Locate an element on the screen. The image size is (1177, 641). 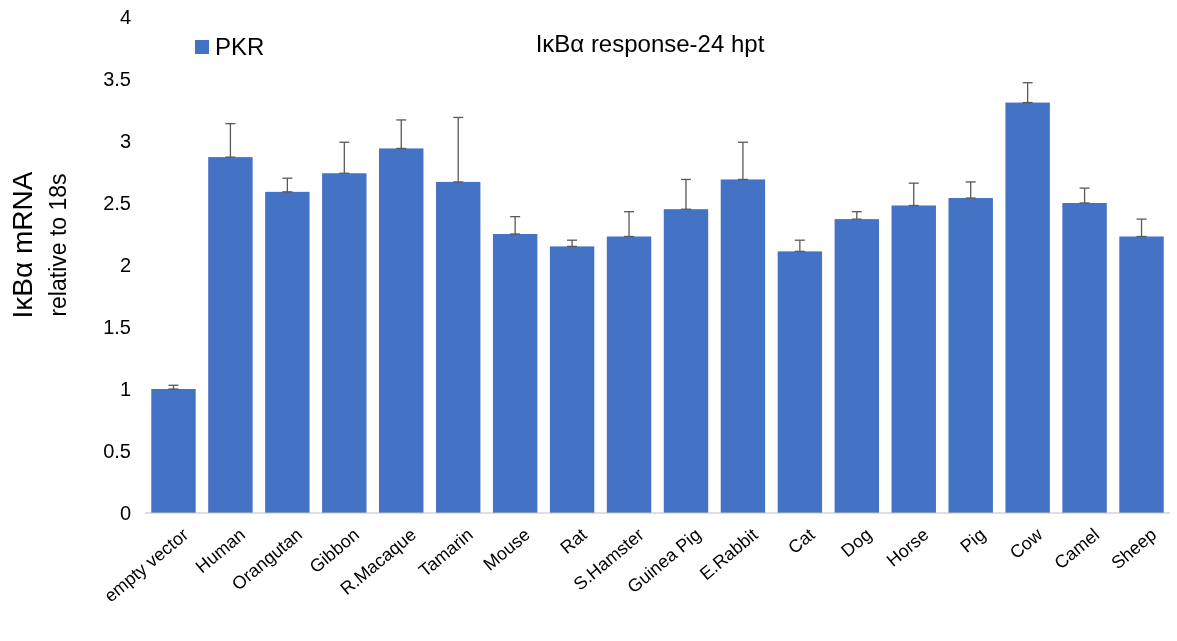
y-tick-label: 3 is located at coordinates (125, 141).